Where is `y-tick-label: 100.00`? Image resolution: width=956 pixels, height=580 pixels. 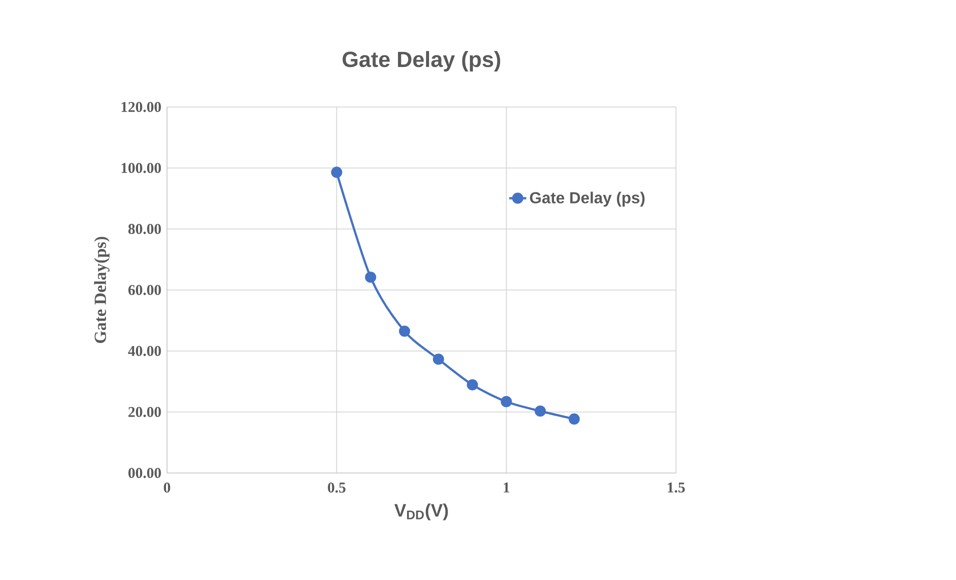
y-tick-label: 100.00 is located at coordinates (141, 168).